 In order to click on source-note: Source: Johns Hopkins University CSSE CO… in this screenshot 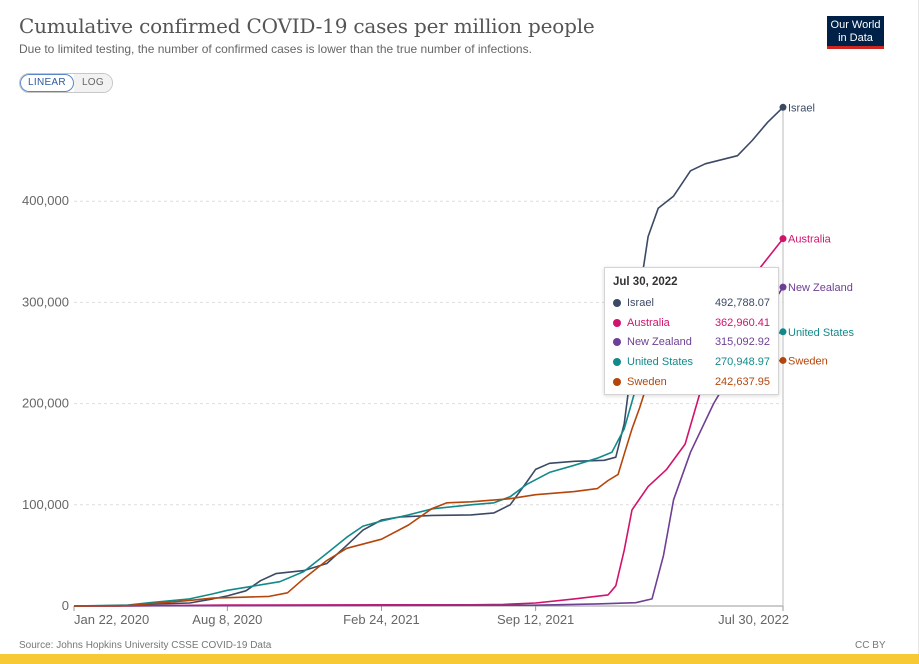, I will do `click(145, 645)`.